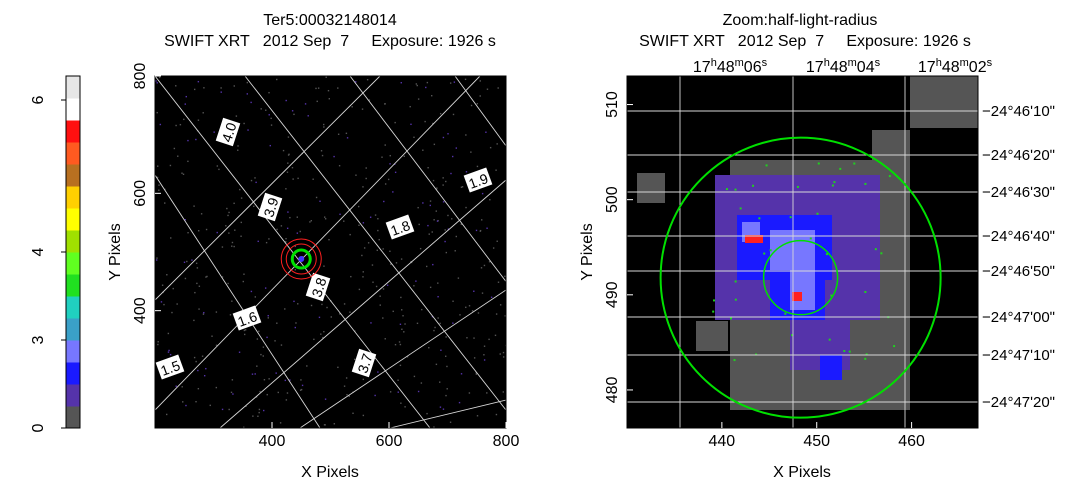  I want to click on dec-tick-label: −24°46ʹ30ʺ, so click(1018, 192).